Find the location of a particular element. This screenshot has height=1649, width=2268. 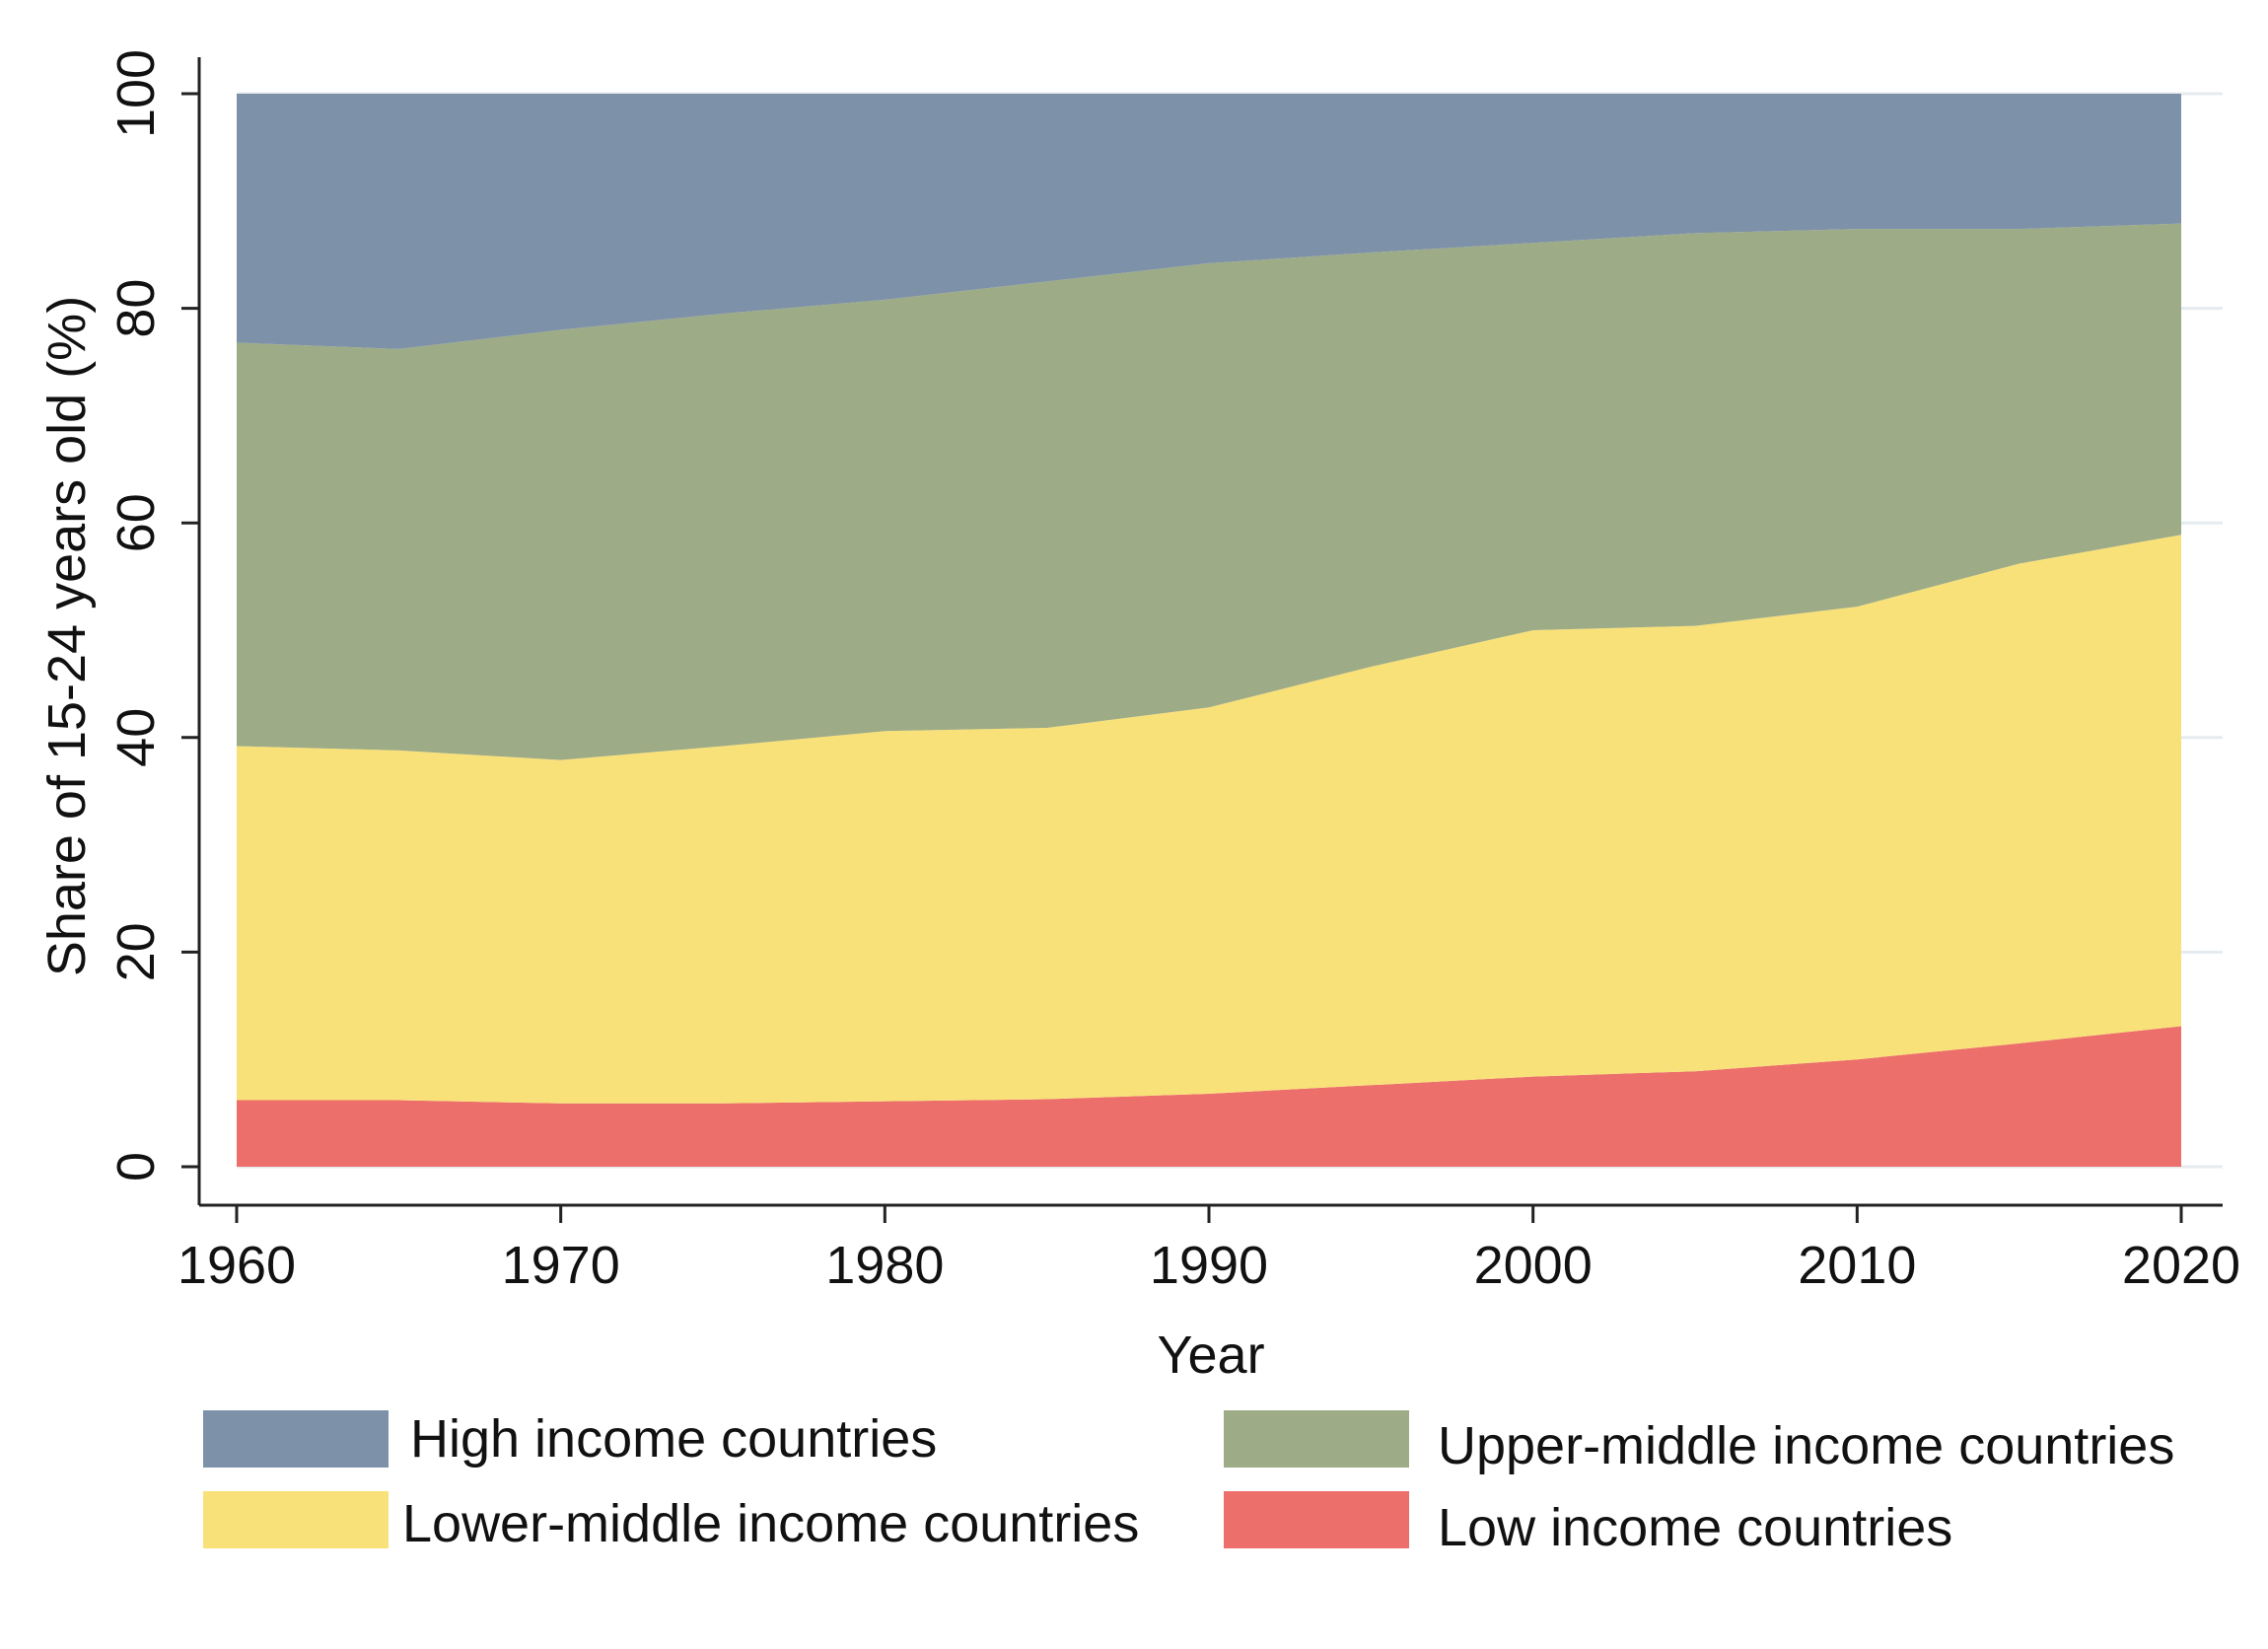

y-tick-label-20: 20 is located at coordinates (136, 951).